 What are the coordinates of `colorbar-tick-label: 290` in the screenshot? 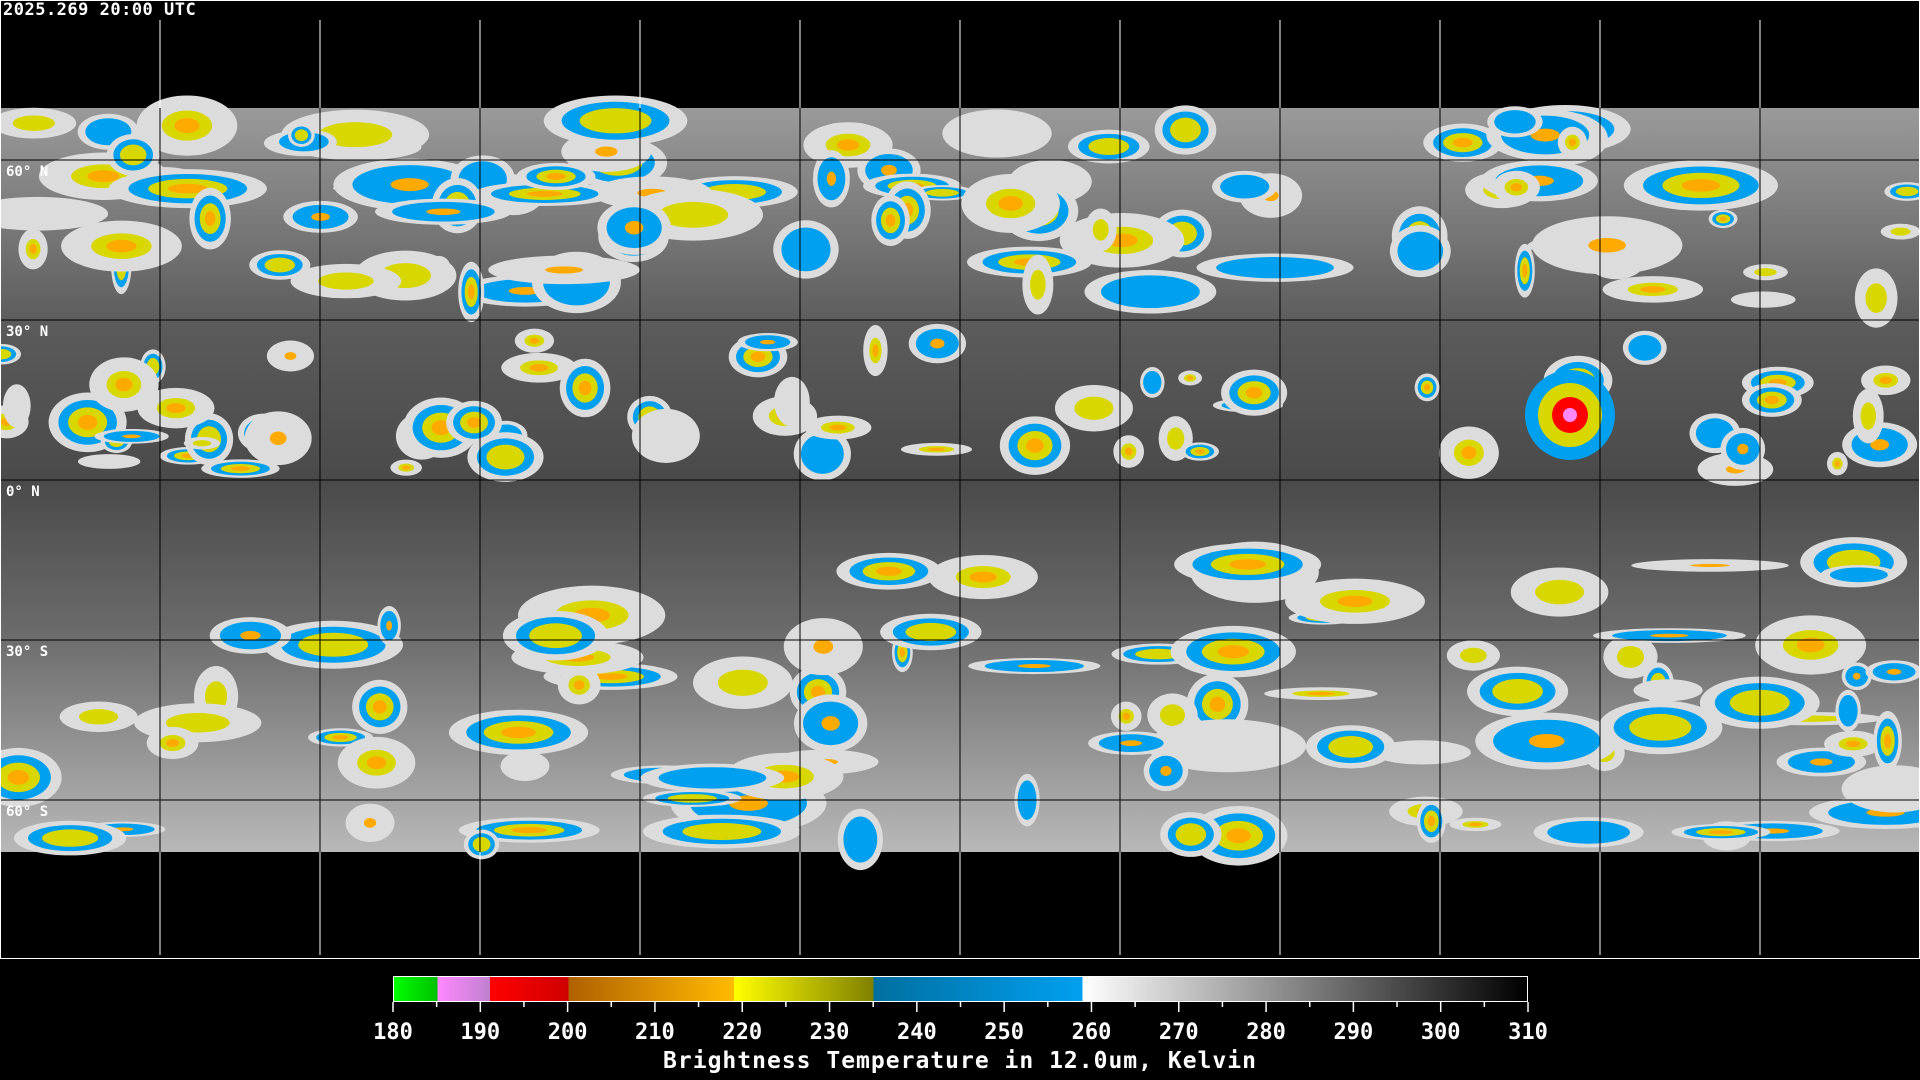 It's located at (1354, 1032).